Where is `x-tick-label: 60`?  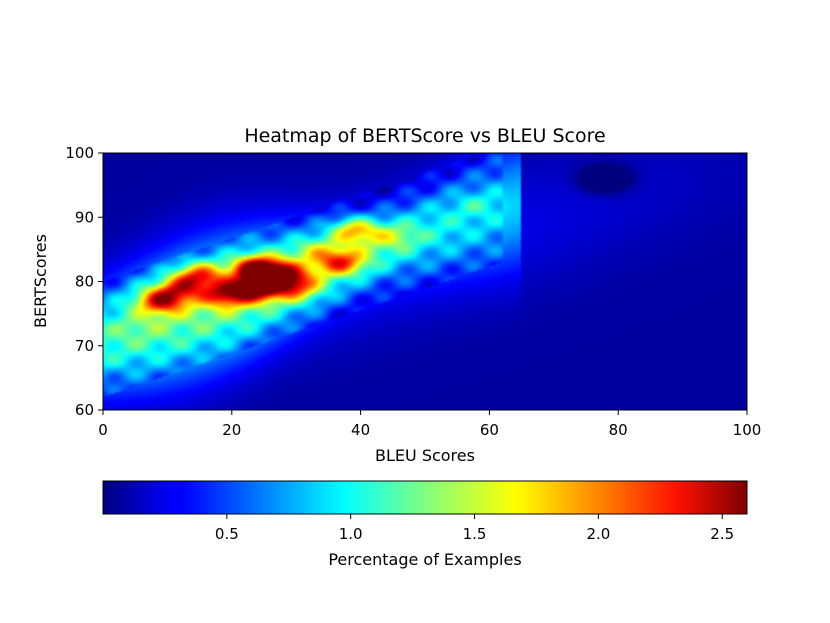 x-tick-label: 60 is located at coordinates (489, 430).